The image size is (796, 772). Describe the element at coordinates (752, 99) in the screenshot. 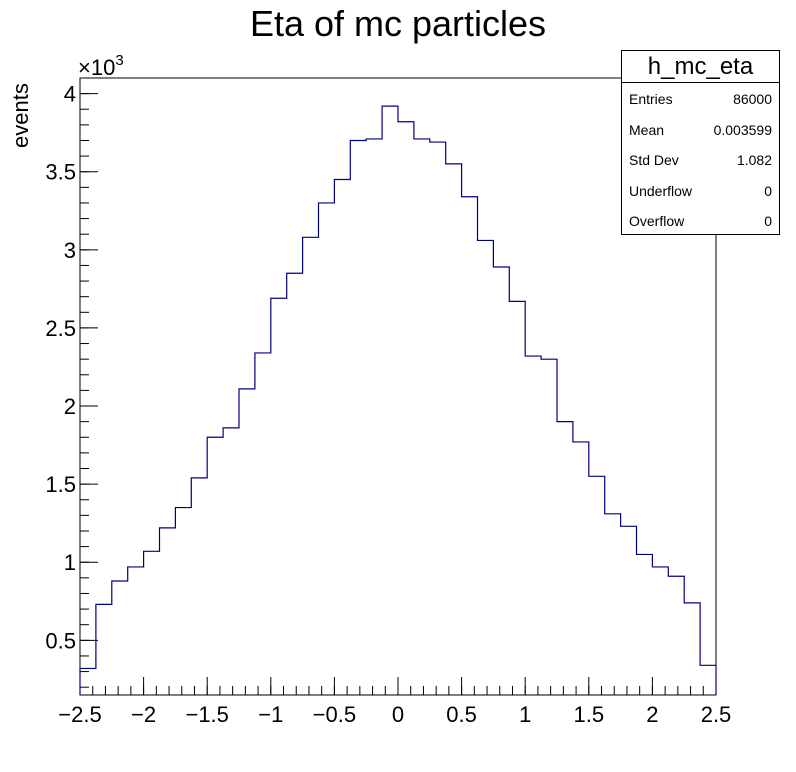

I see `stats-value: 86000` at that location.